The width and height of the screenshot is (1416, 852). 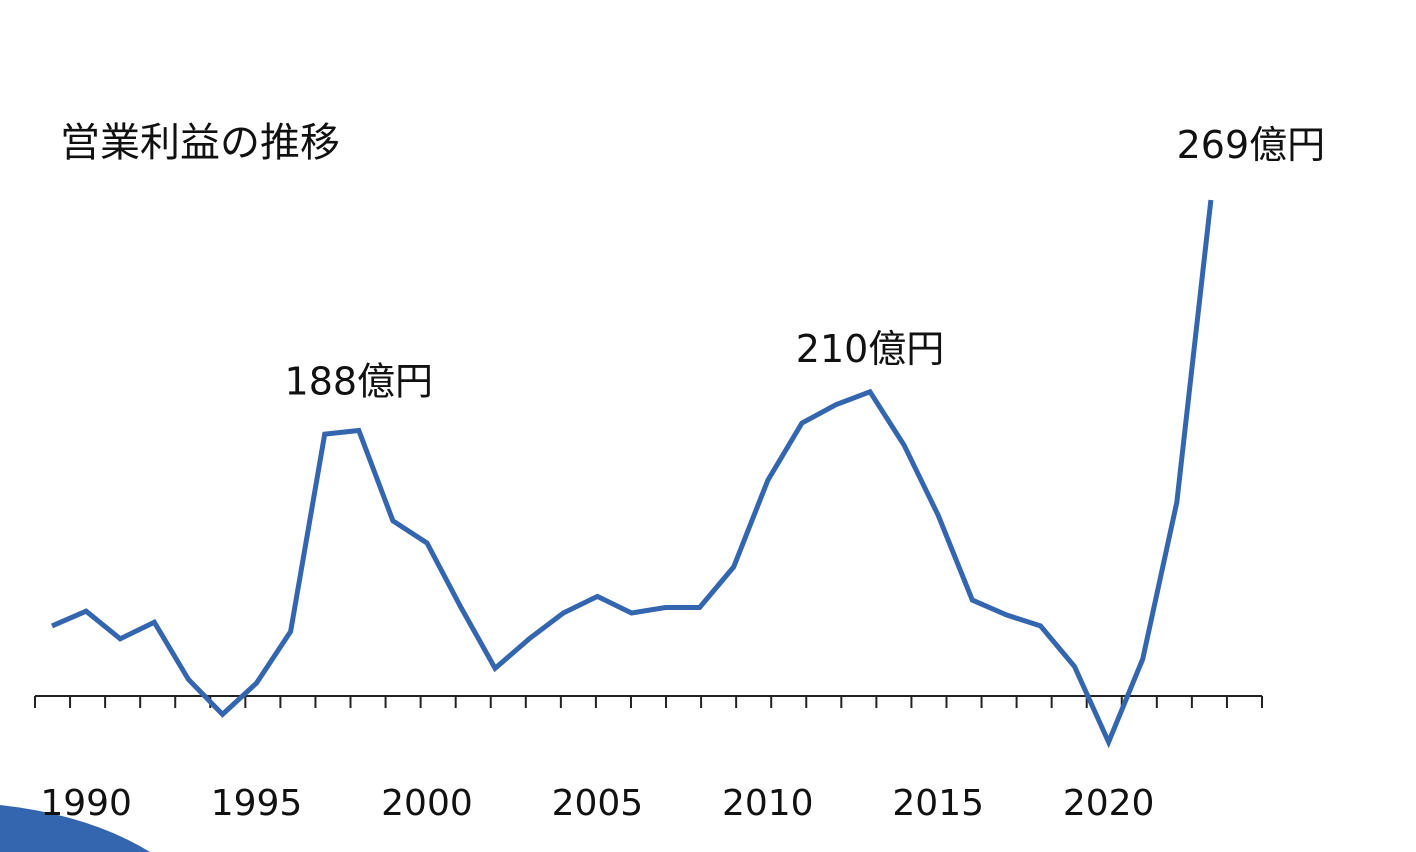 What do you see at coordinates (598, 803) in the screenshot?
I see `x-tick-label: 2005` at bounding box center [598, 803].